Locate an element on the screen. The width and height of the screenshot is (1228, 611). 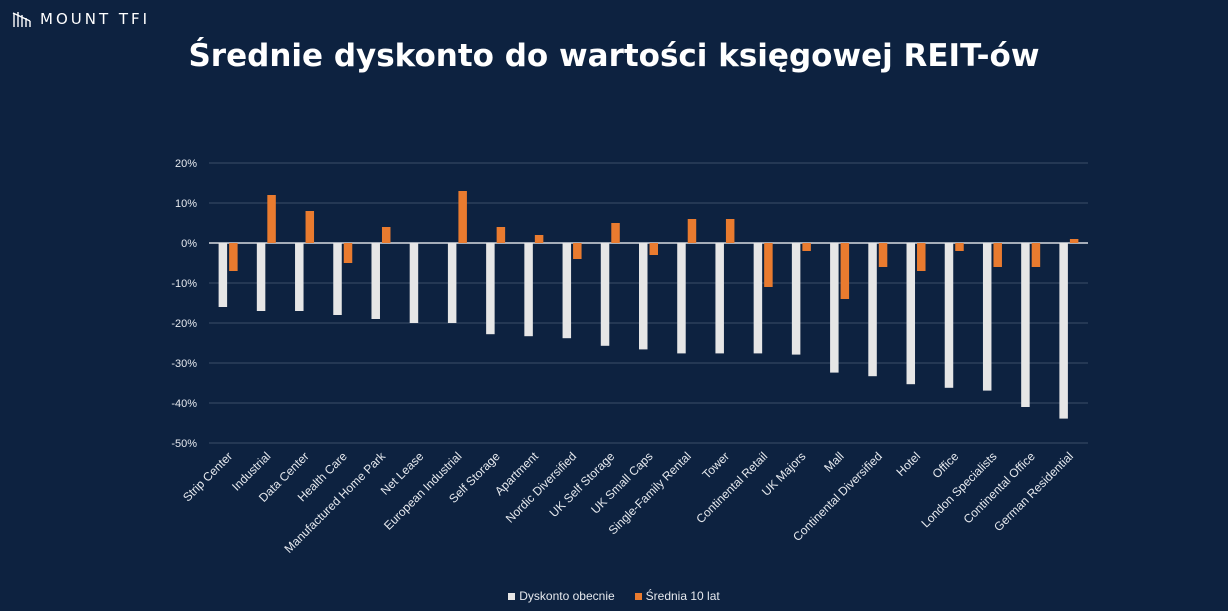
mount-logo-icon is located at coordinates (21, 19).